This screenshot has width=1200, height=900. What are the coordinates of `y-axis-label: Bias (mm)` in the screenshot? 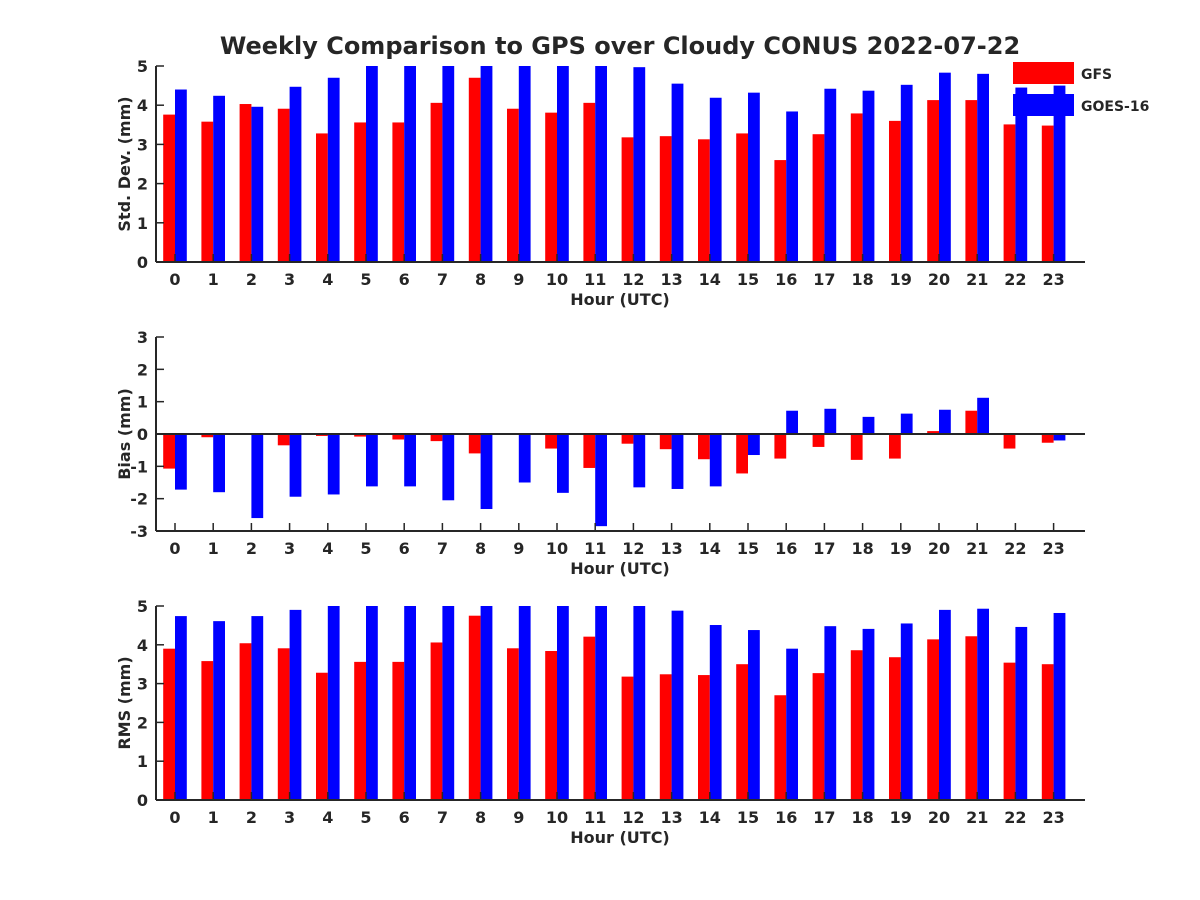 It's located at (124, 434).